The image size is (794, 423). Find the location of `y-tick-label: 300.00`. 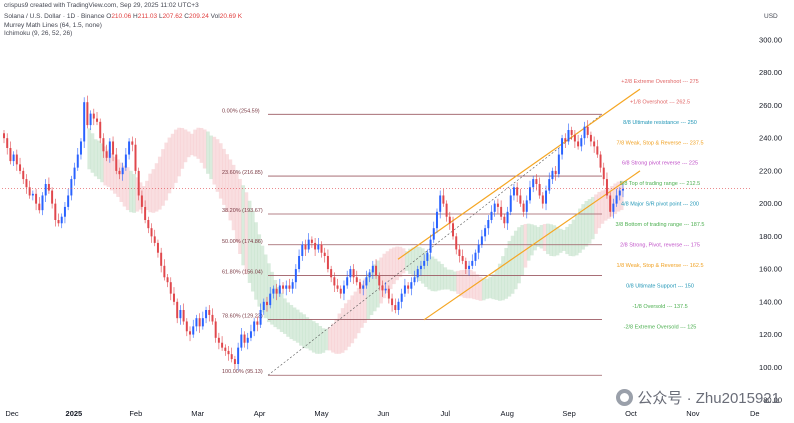

y-tick-label: 300.00 is located at coordinates (770, 40).